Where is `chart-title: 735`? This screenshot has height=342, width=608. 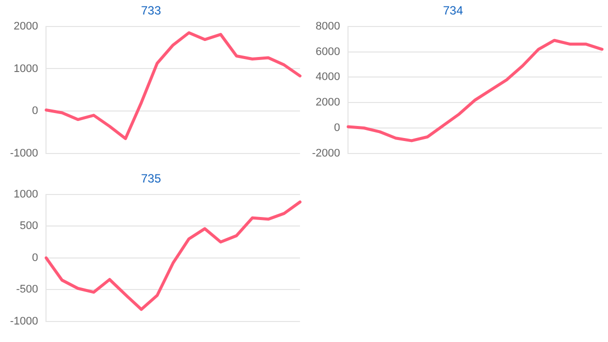
chart-title: 735 is located at coordinates (151, 179).